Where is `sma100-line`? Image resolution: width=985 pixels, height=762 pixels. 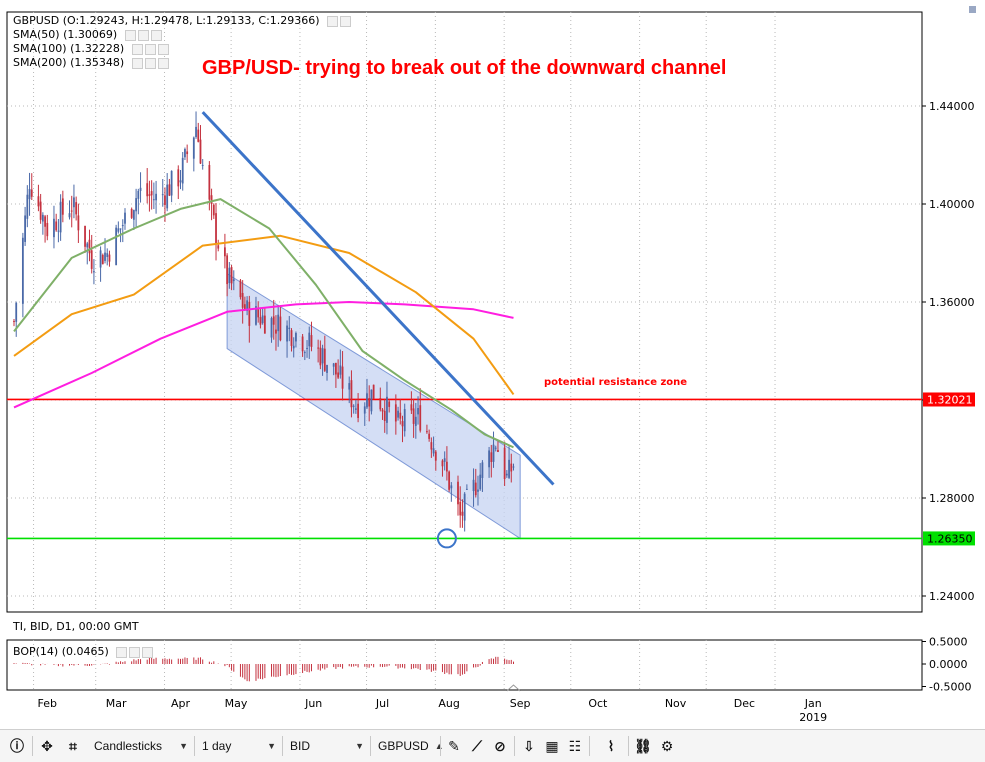
sma100-line is located at coordinates (264, 314).